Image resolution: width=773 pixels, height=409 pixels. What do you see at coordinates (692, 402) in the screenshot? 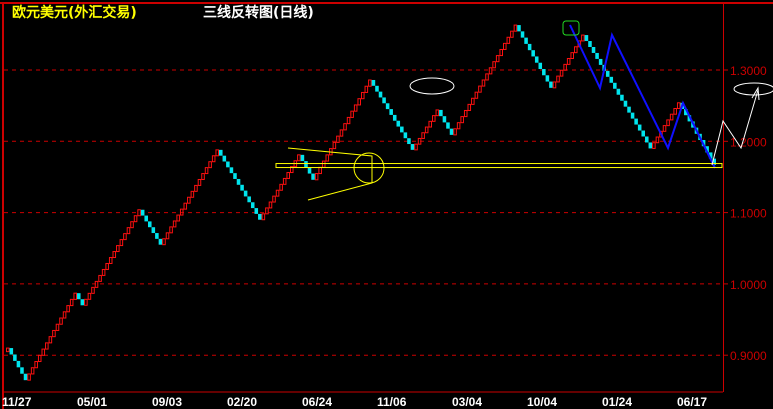
I see `x-tick-label: 06/17` at bounding box center [692, 402].